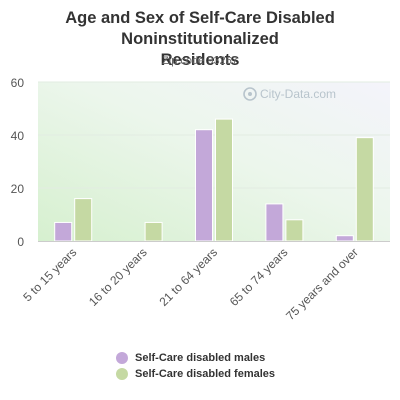 The height and width of the screenshot is (400, 400). I want to click on y-tick-label: 0, so click(20, 242).